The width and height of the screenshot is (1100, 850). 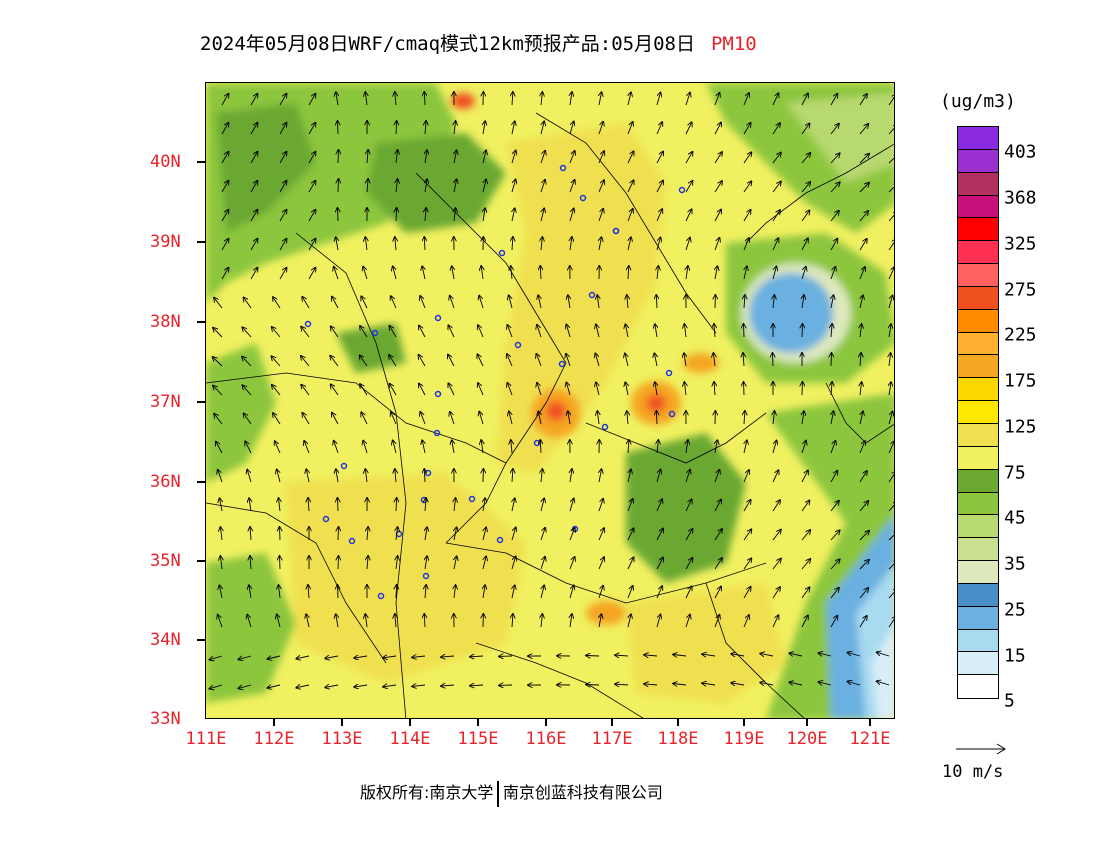 I want to click on colorbar-label: 15, so click(x=1015, y=656).